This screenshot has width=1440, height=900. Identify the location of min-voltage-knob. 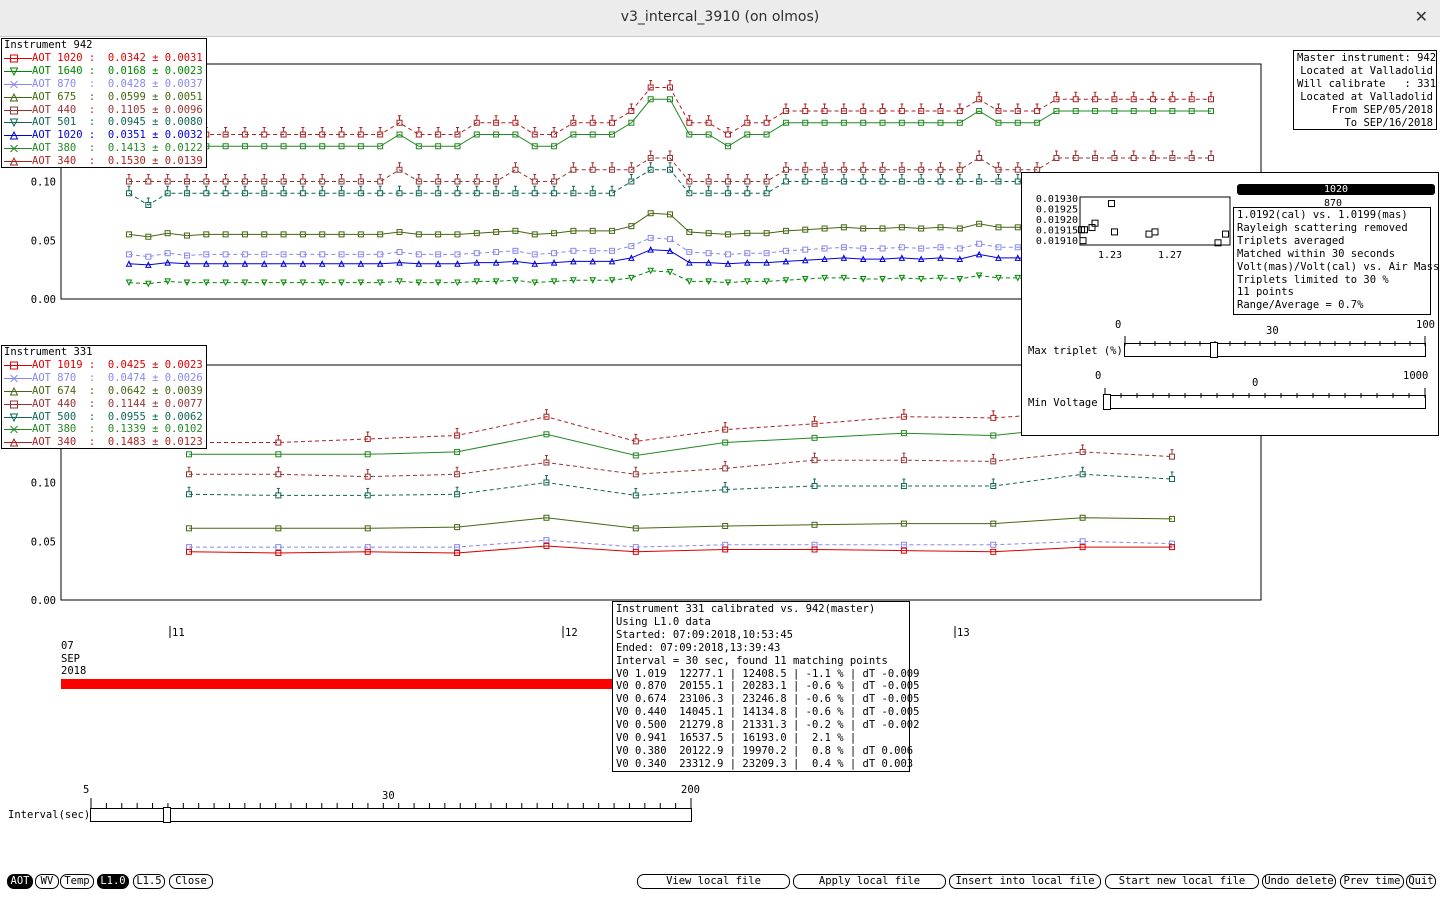
(1107, 402).